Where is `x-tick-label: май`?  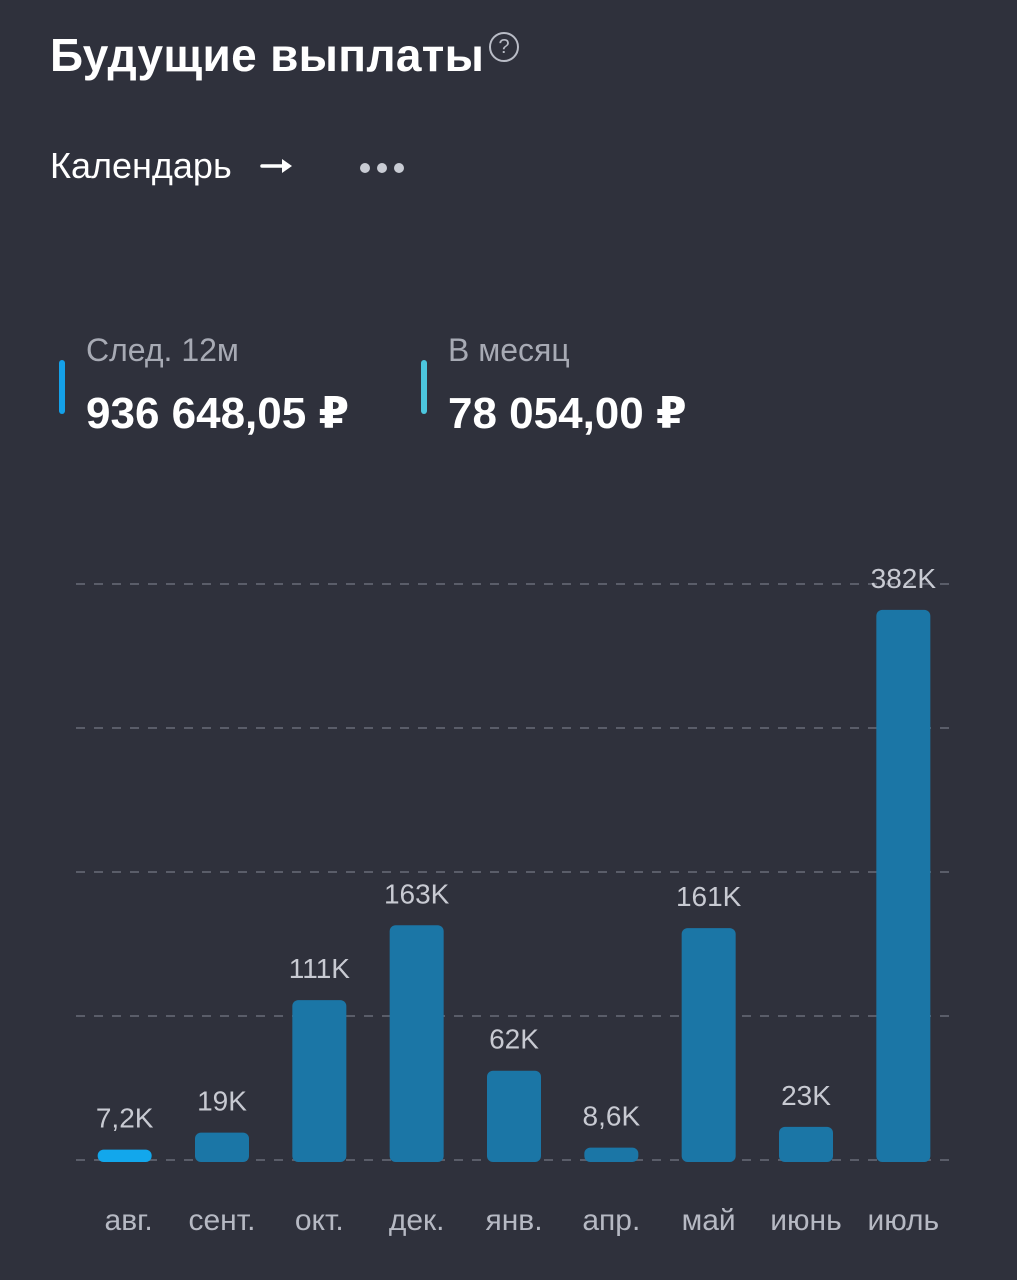 x-tick-label: май is located at coordinates (709, 1220).